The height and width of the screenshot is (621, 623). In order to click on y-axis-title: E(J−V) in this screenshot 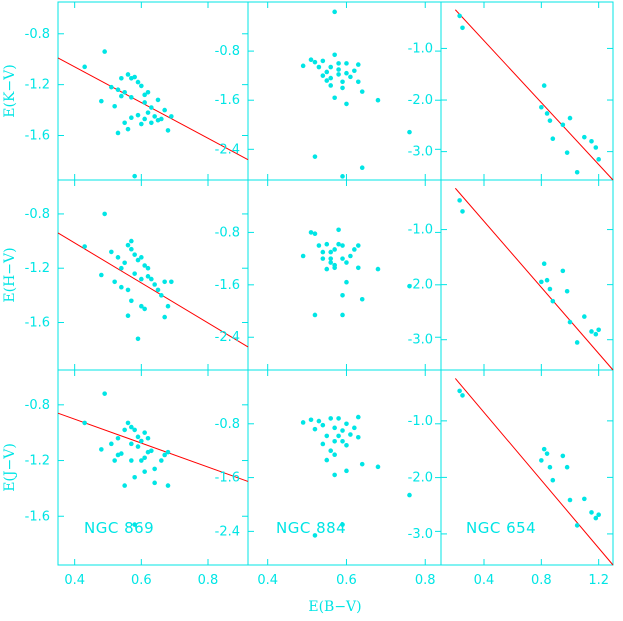, I will do `click(10, 467)`.